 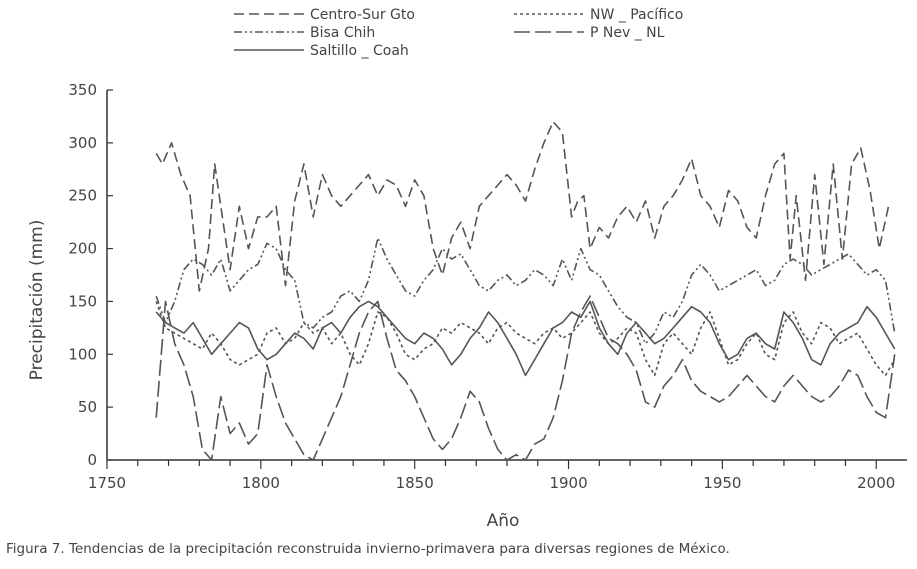 I want to click on x-tick-label: 1800, so click(x=261, y=483).